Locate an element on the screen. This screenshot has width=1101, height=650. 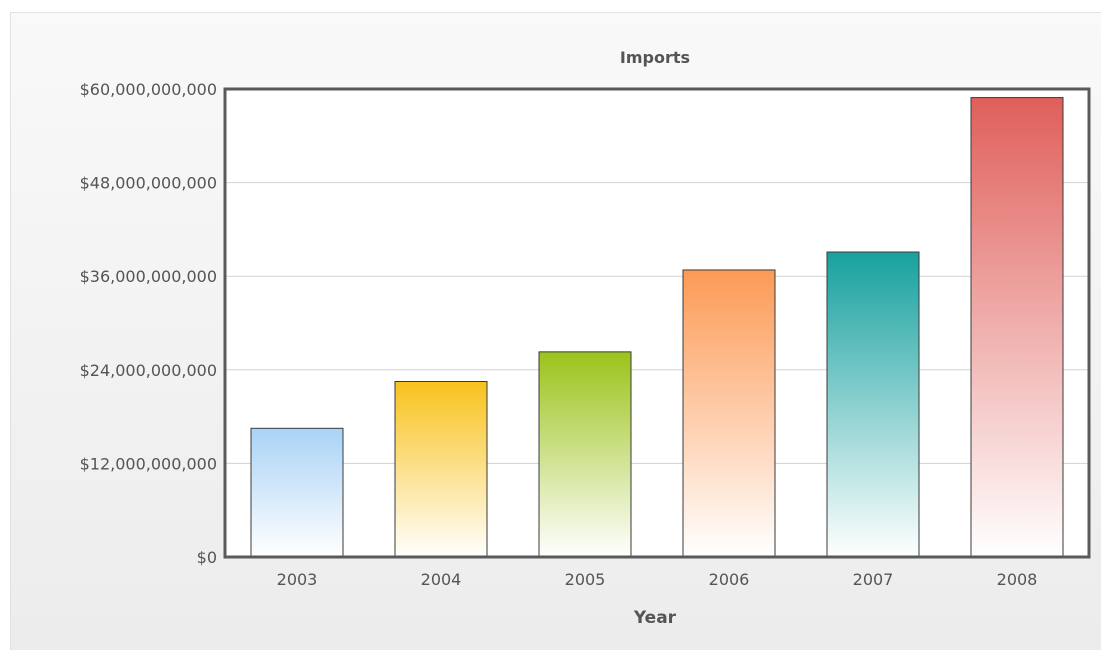
x-axis-title: Year is located at coordinates (655, 618).